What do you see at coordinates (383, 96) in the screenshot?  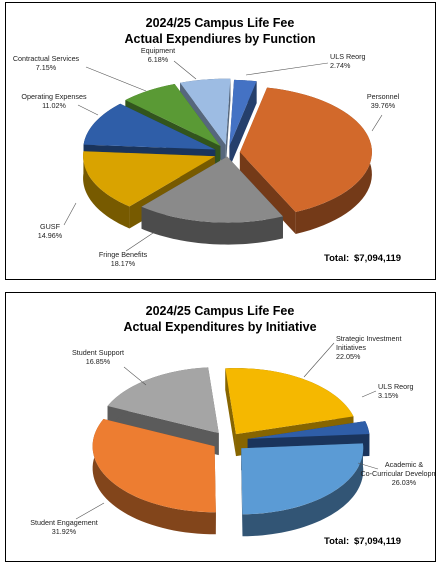 I see `slice-label: Personnel` at bounding box center [383, 96].